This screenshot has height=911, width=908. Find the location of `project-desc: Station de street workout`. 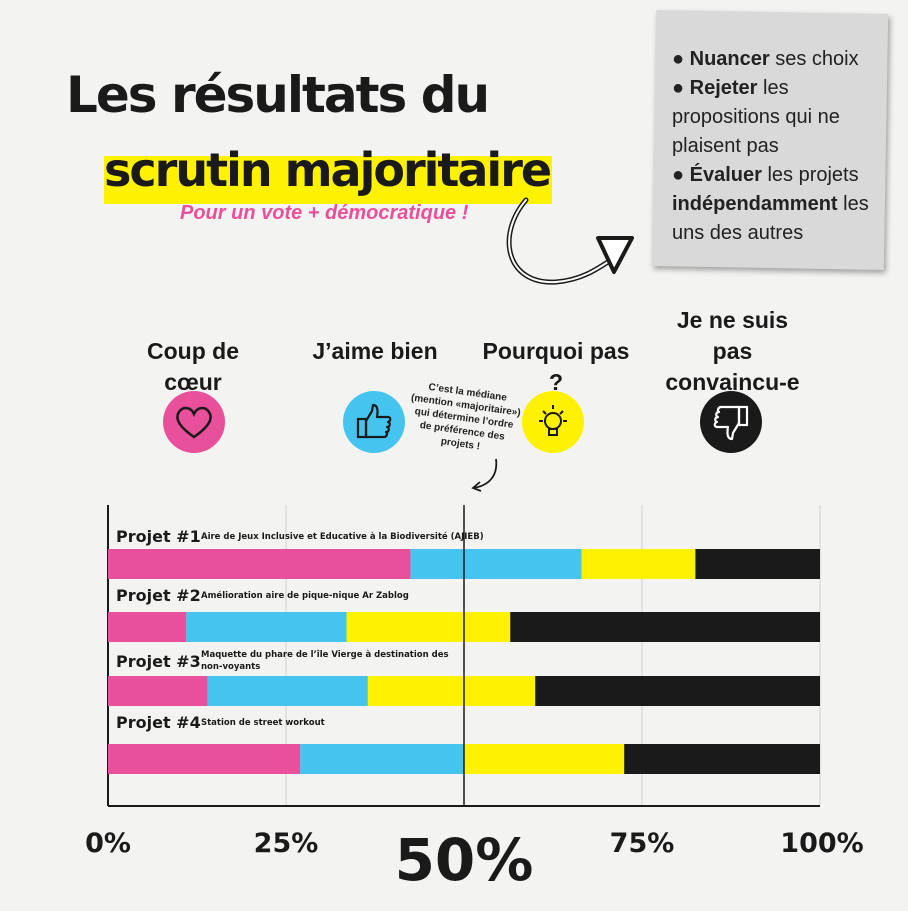

project-desc: Station de street workout is located at coordinates (263, 723).